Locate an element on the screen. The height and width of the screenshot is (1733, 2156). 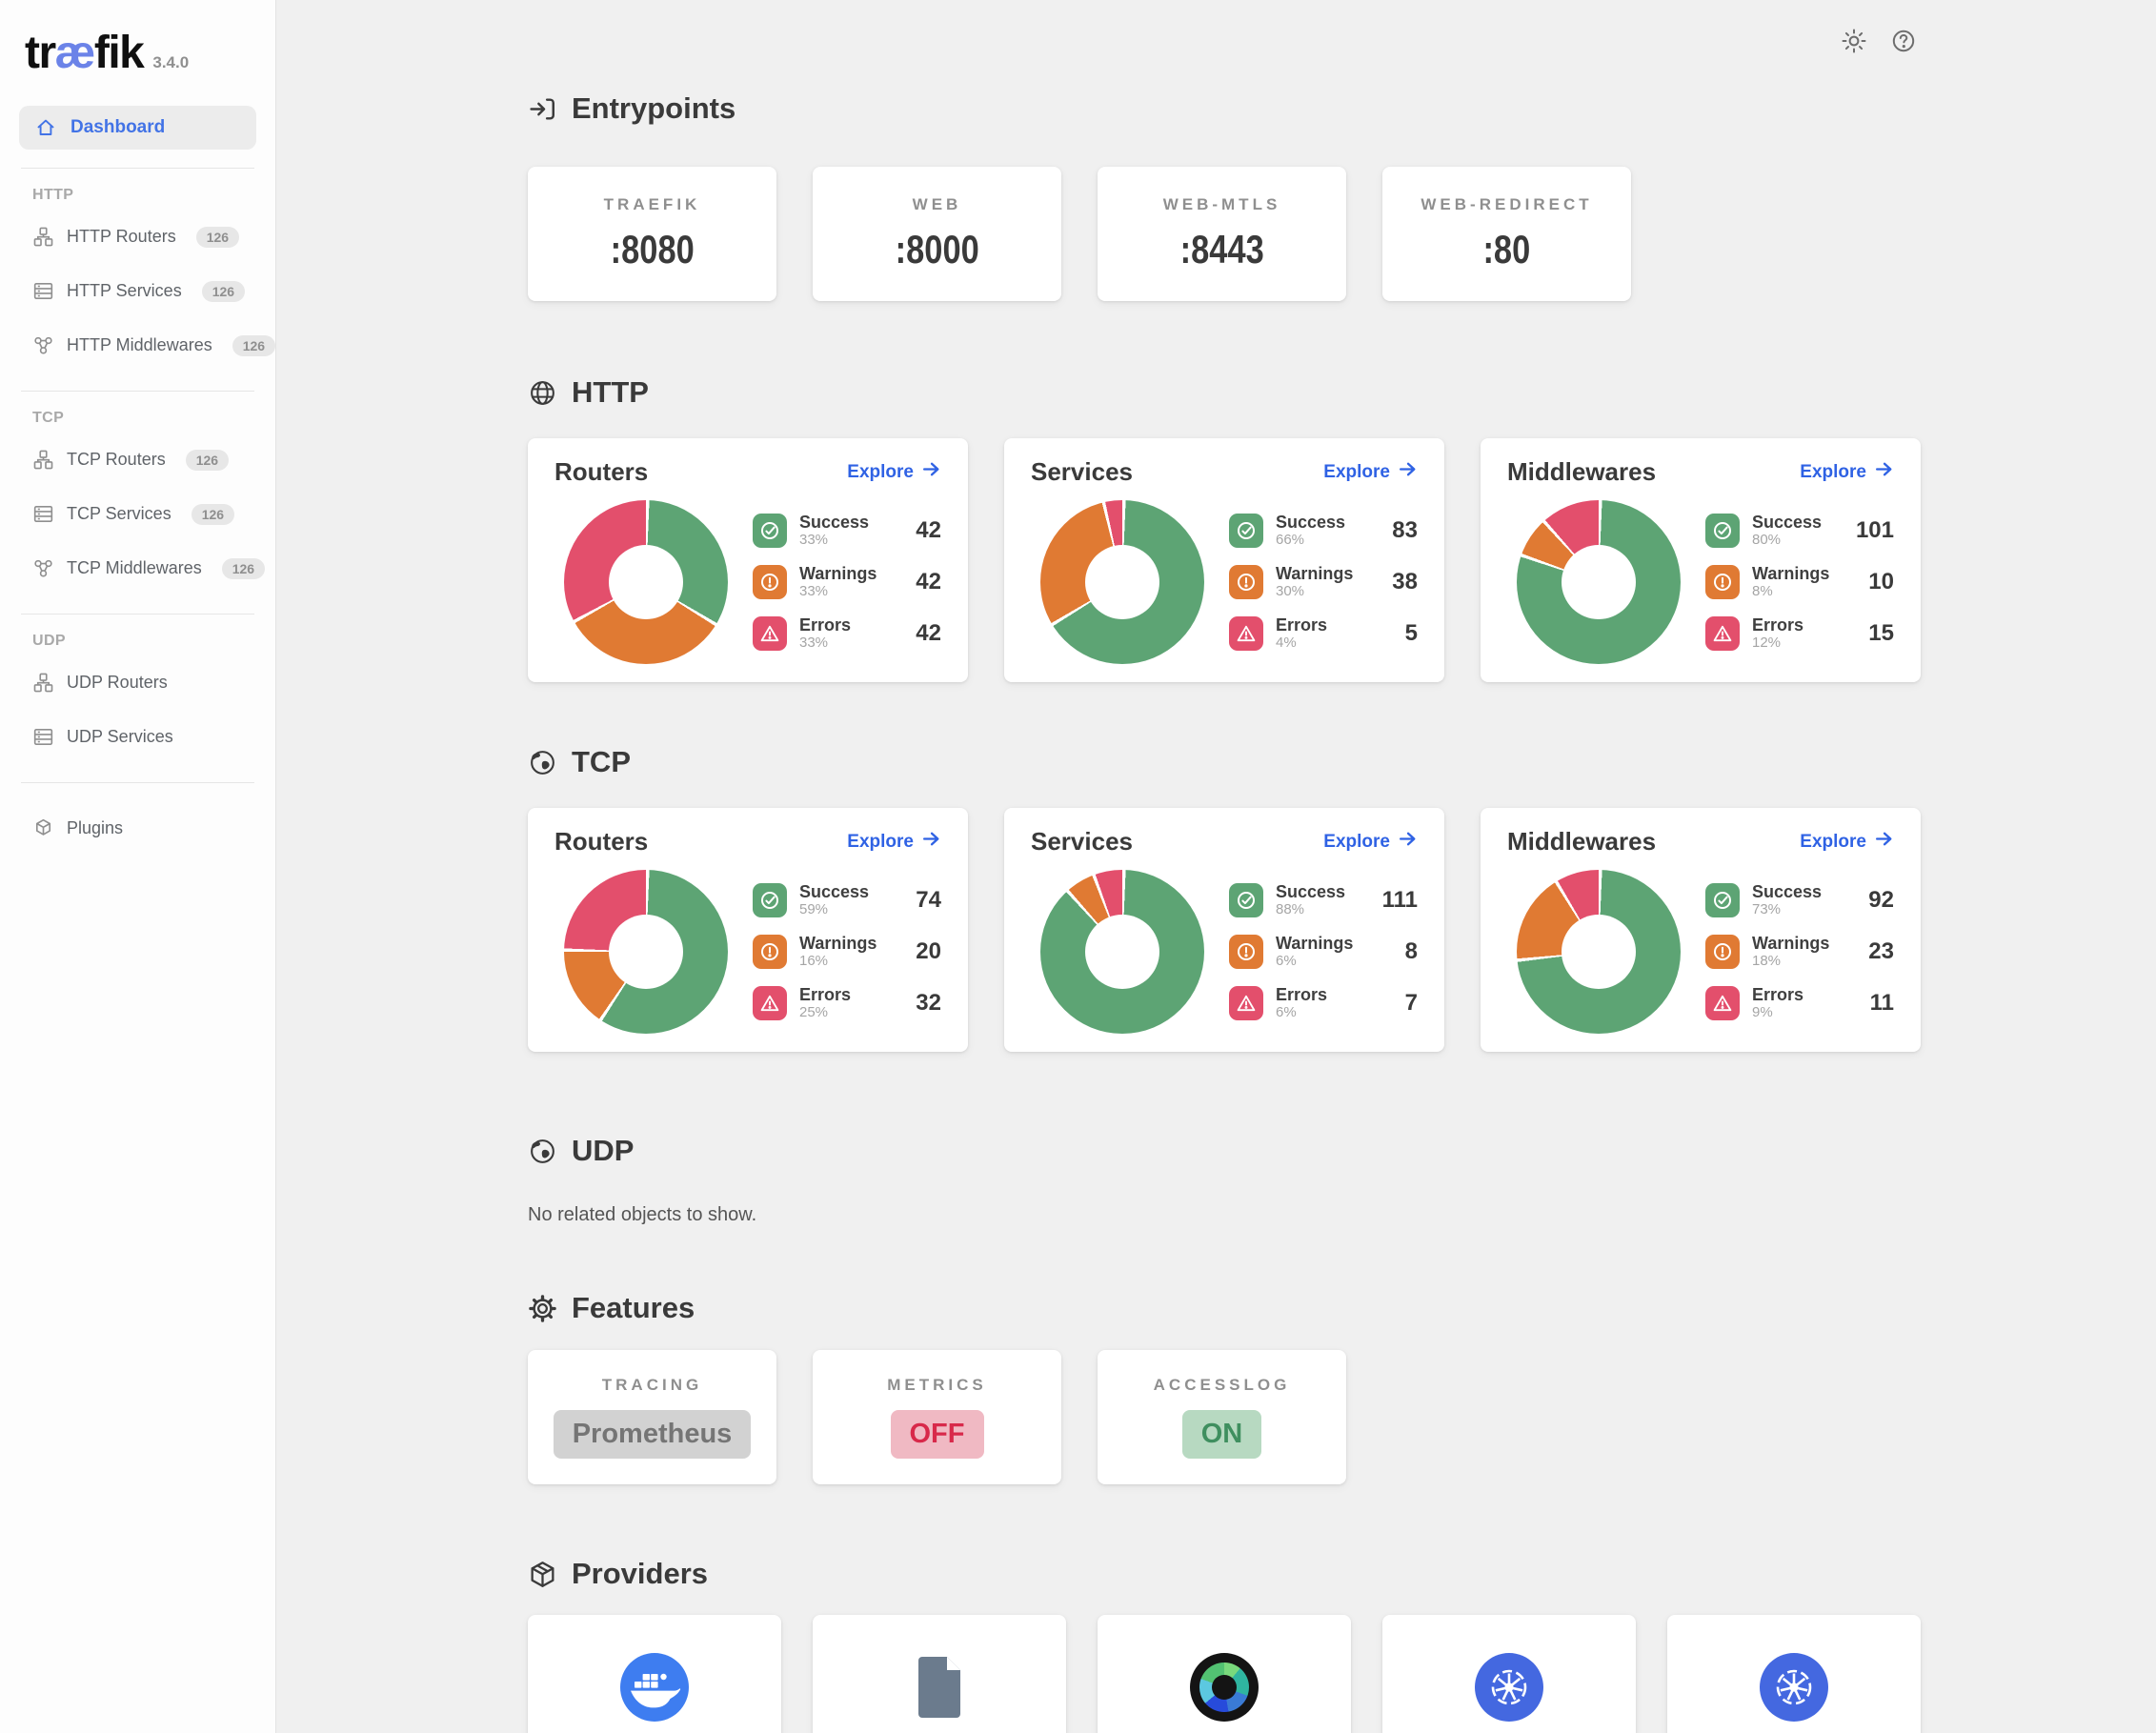
sidebar-item-udp-routers: UDP Routers is located at coordinates (137, 682).